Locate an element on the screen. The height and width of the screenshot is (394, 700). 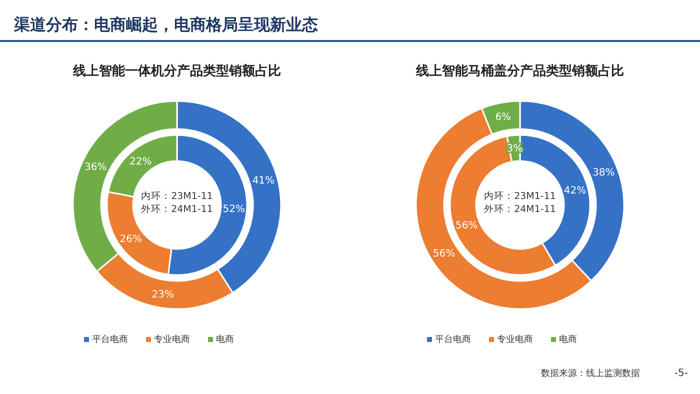
data-label: 23% is located at coordinates (163, 294).